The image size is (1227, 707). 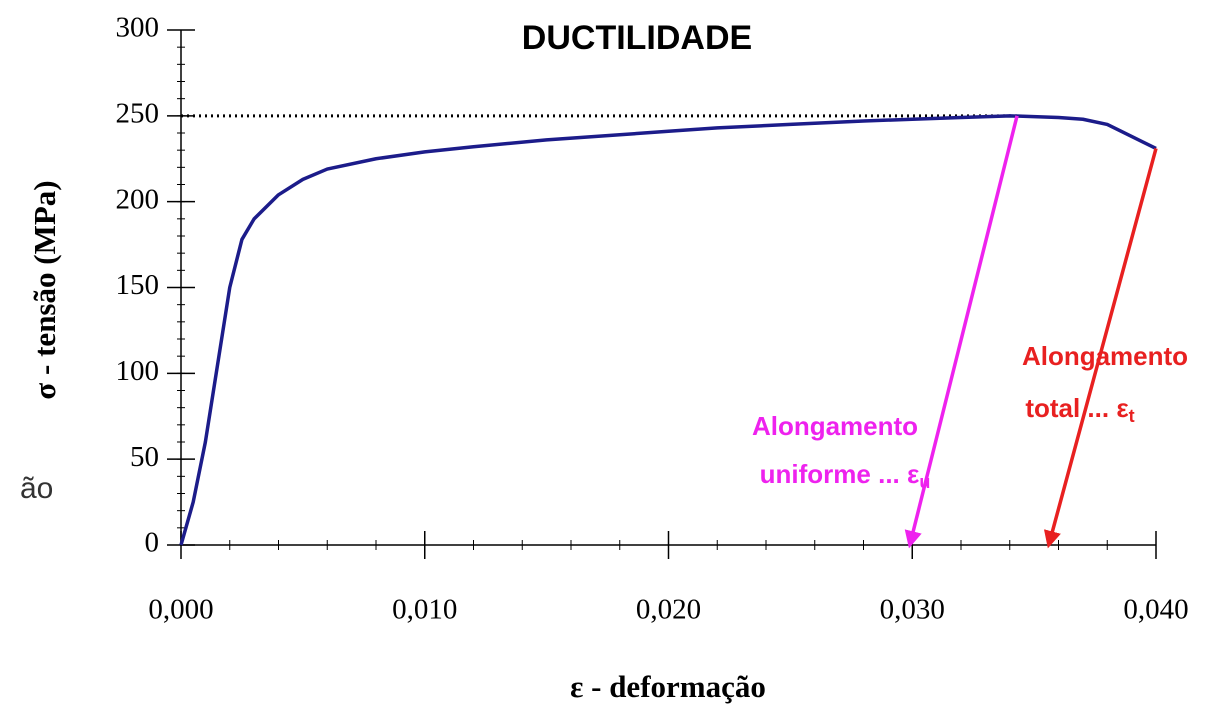 I want to click on y-tick-label: 50, so click(x=144, y=457).